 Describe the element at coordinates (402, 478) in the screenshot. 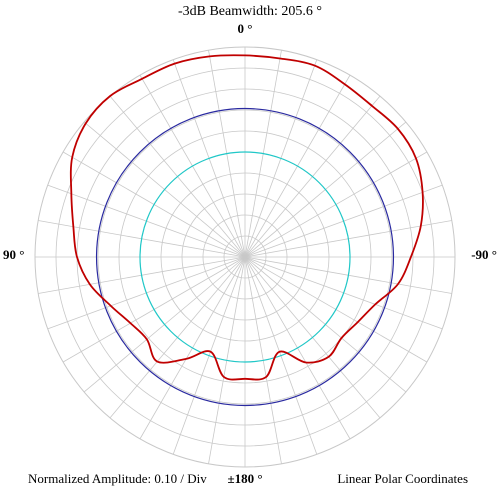

I see `linear-polar-coordinates-label: Linear Polar Coordinates` at that location.